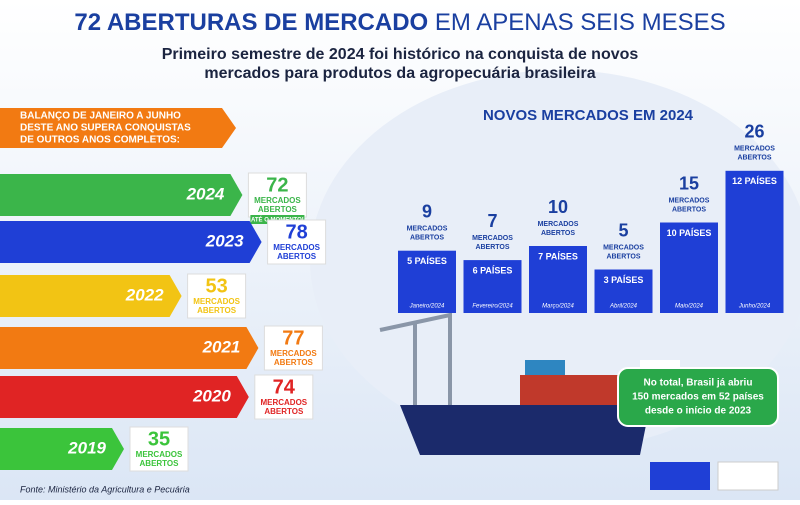 The height and width of the screenshot is (505, 800). I want to click on value-label: 78, so click(296, 232).